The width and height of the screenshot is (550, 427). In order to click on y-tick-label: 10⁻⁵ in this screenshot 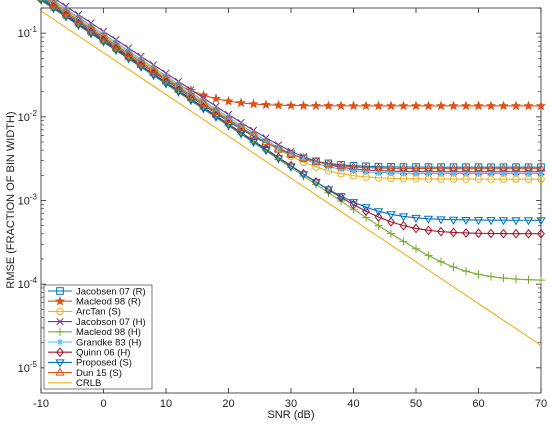, I will do `click(28, 367)`.